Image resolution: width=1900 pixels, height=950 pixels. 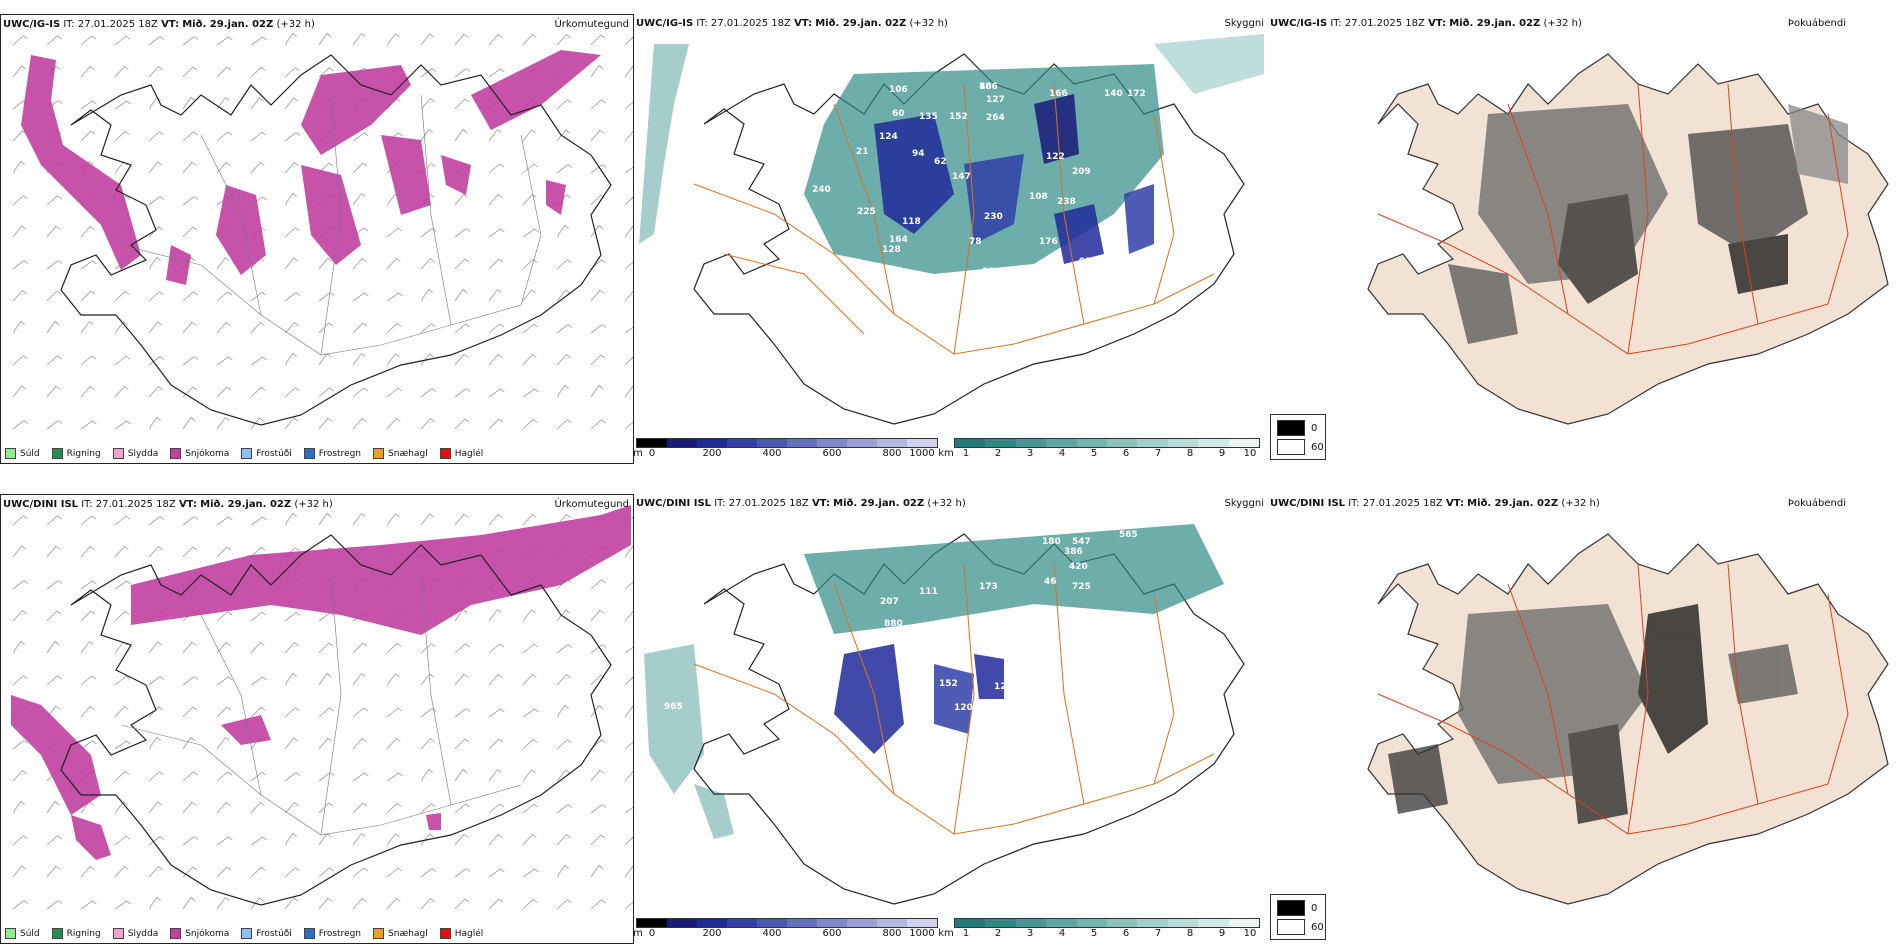 I want to click on ceiling-value-label: 275, so click(x=1053, y=60).